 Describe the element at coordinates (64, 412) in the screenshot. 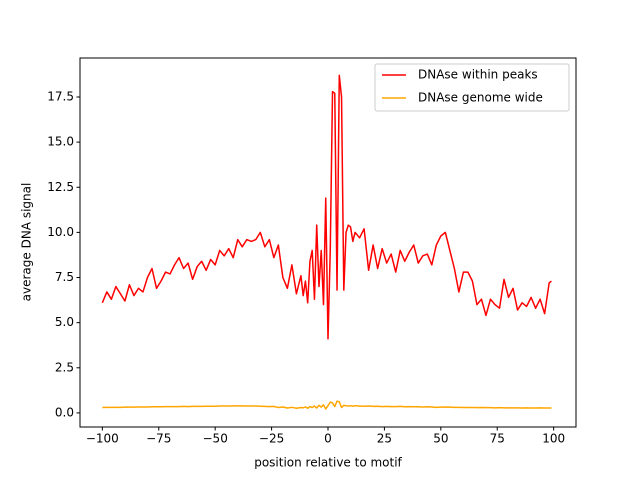

I see `y-tick-label: 0.0` at that location.